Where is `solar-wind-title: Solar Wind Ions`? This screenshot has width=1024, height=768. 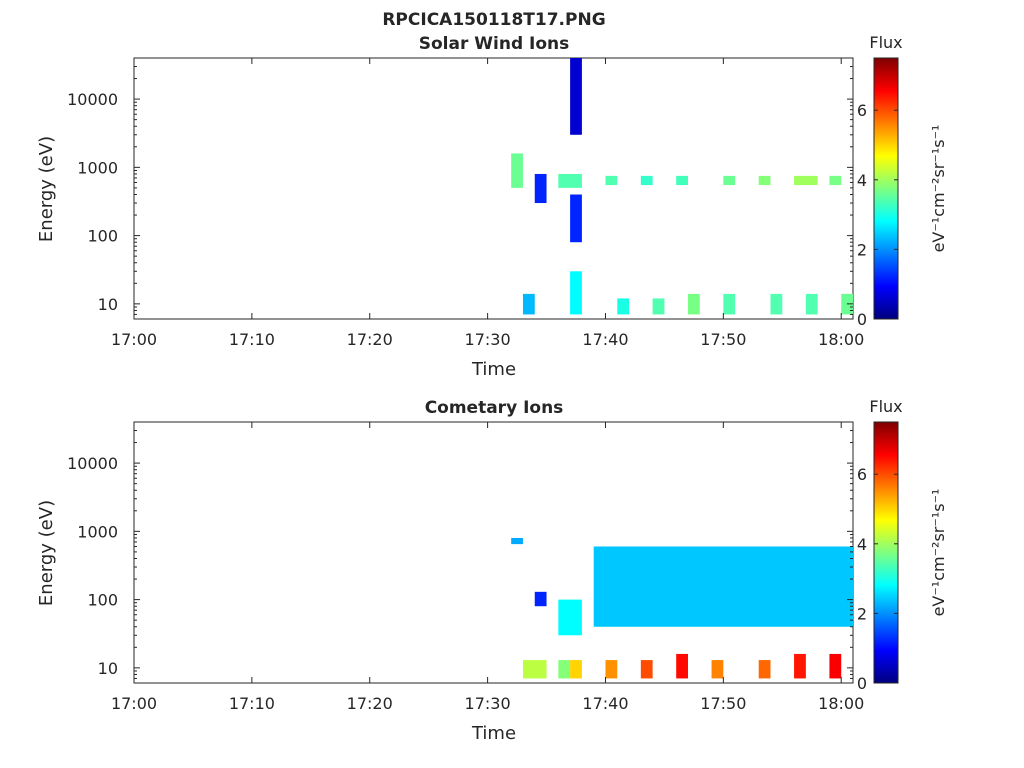
solar-wind-title: Solar Wind Ions is located at coordinates (494, 44).